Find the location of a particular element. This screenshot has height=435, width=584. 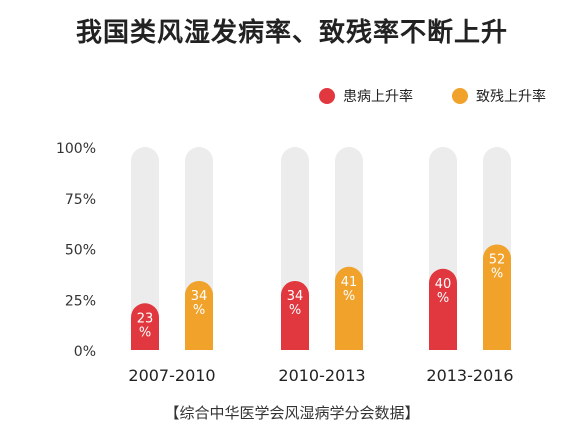

y-tick-label: 75% is located at coordinates (80, 200).